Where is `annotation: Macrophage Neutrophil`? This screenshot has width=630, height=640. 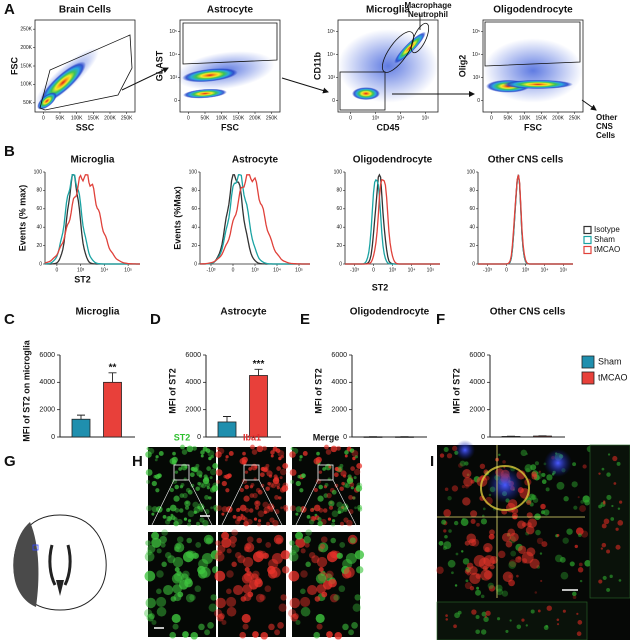
annotation: Macrophage Neutrophil is located at coordinates (428, 10).